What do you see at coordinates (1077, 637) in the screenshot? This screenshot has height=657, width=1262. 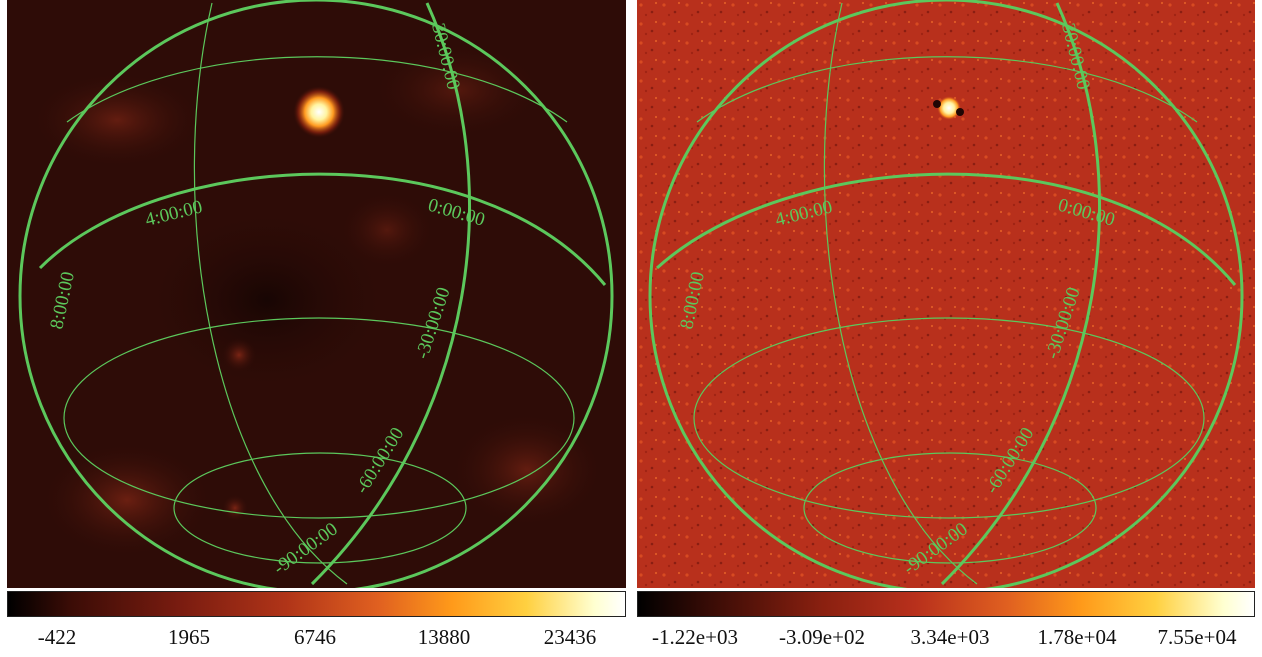 I see `colorbar-label: 1.78e+04` at bounding box center [1077, 637].